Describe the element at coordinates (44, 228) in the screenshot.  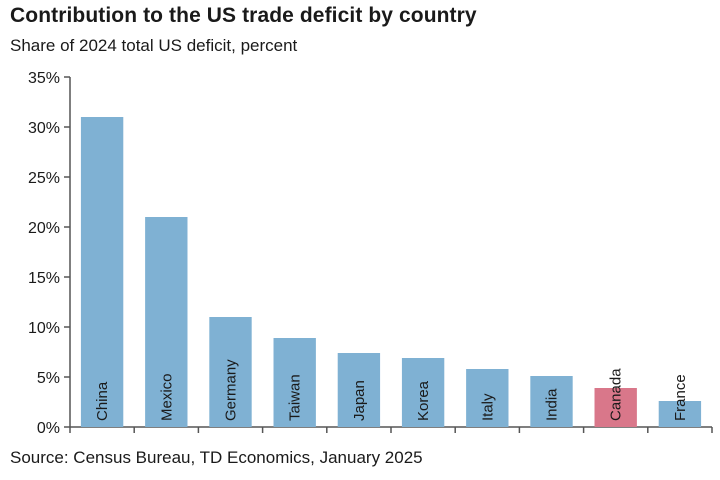
I see `y-tick-label: 20%` at that location.